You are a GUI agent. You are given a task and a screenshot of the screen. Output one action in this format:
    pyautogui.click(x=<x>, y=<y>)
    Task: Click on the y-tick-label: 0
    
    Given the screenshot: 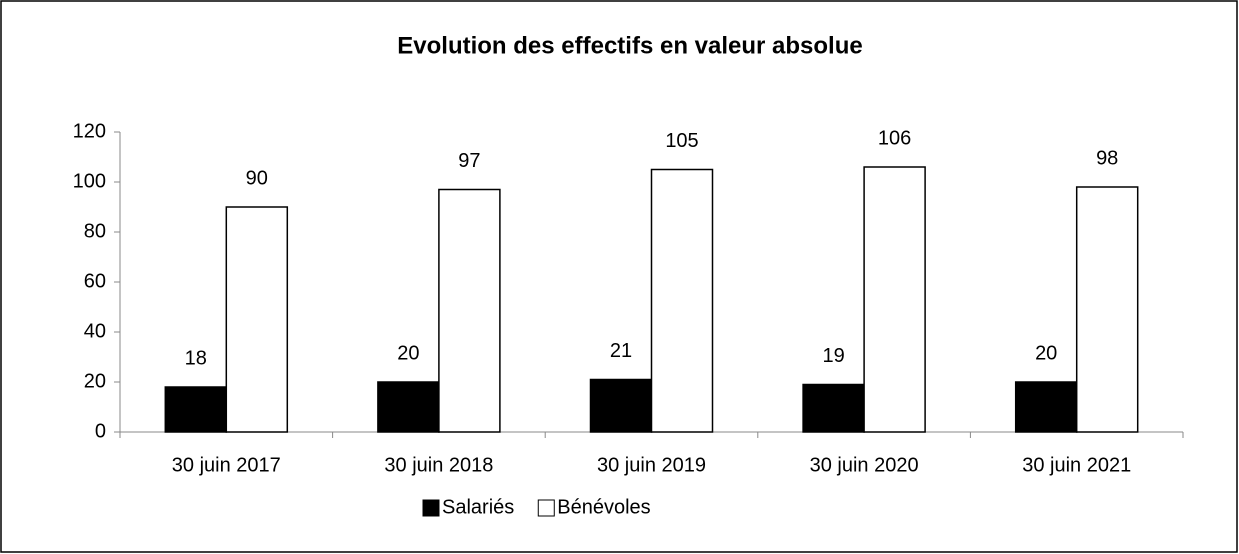 What is the action you would take?
    pyautogui.click(x=100, y=431)
    